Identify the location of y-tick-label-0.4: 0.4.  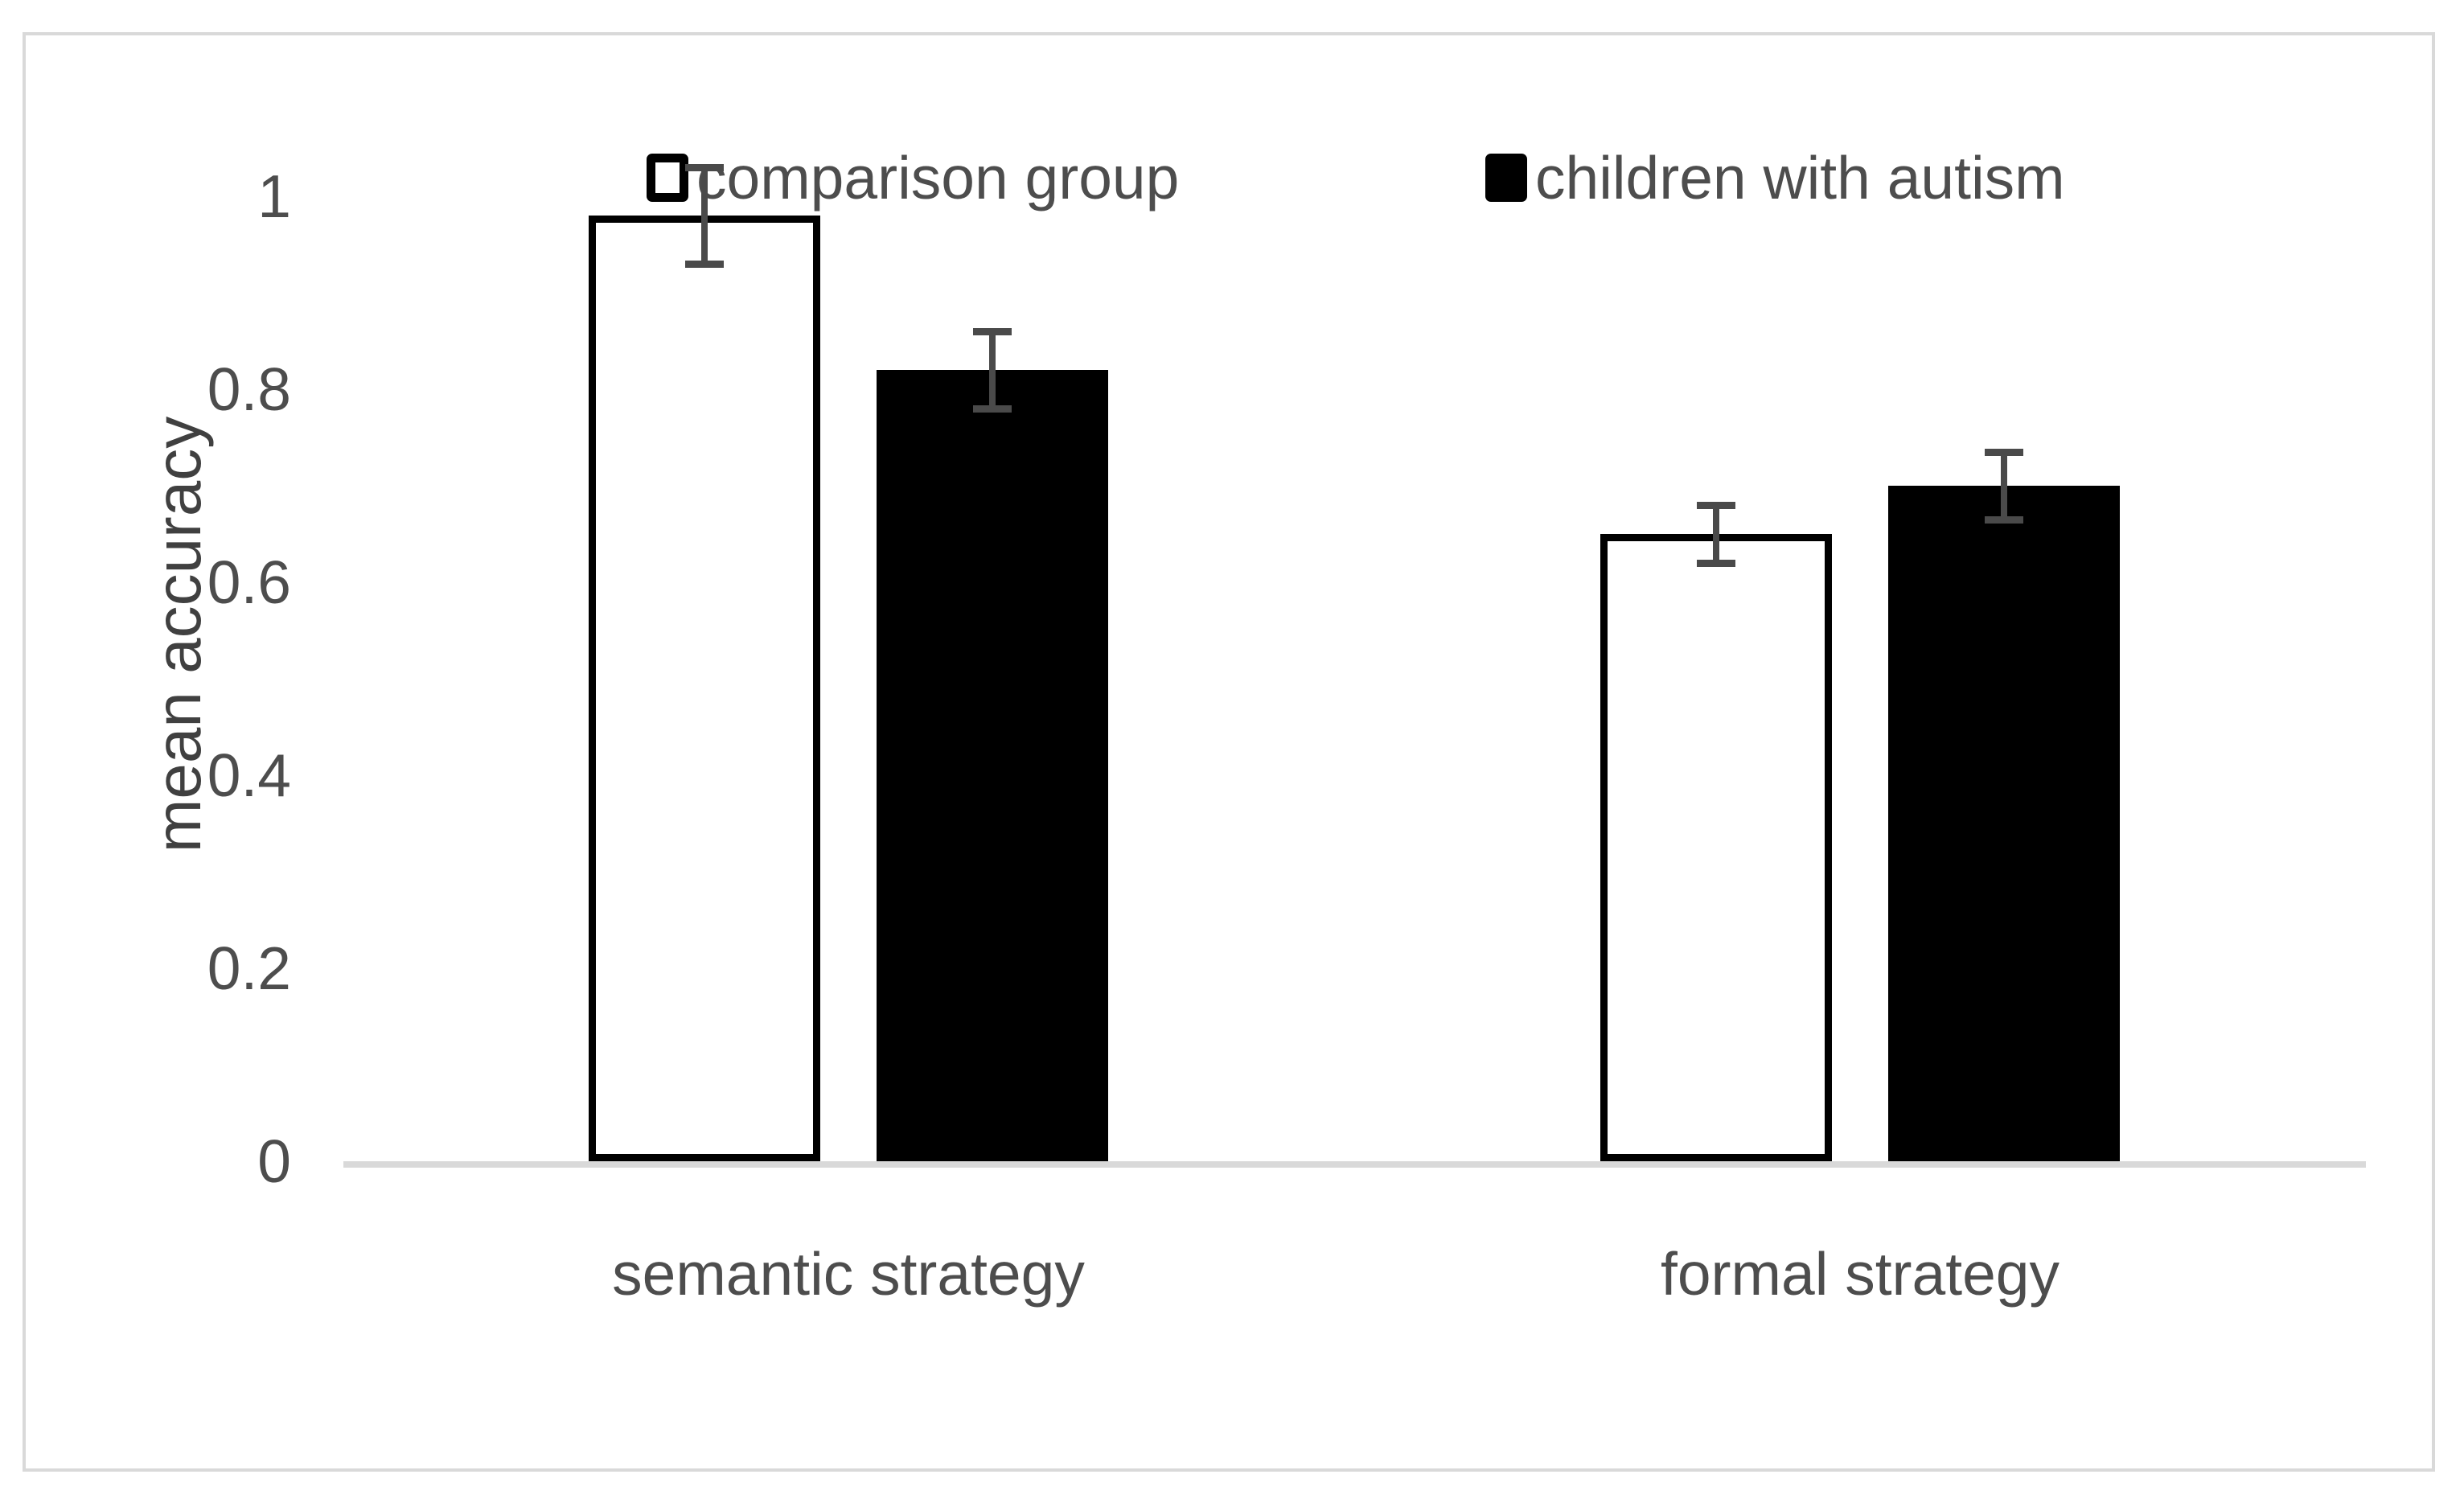
(249, 775).